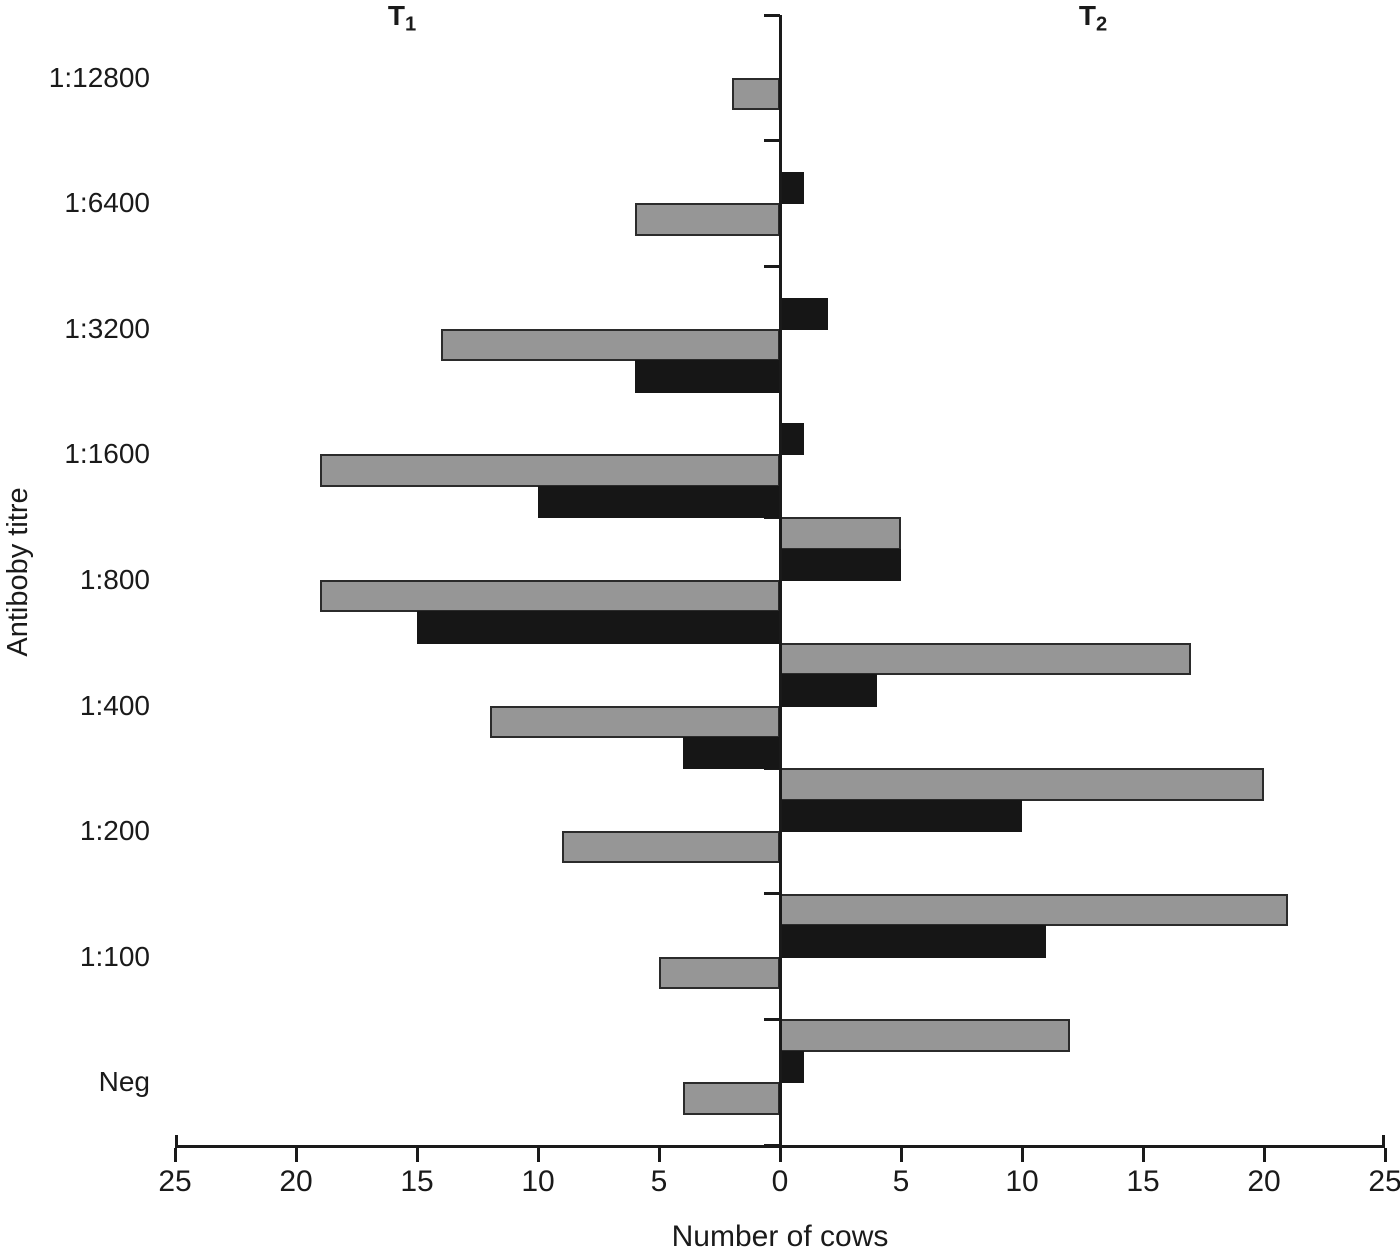 This screenshot has width=1400, height=1256. Describe the element at coordinates (1383, 1140) in the screenshot. I see `x-axis-endcap-right` at that location.